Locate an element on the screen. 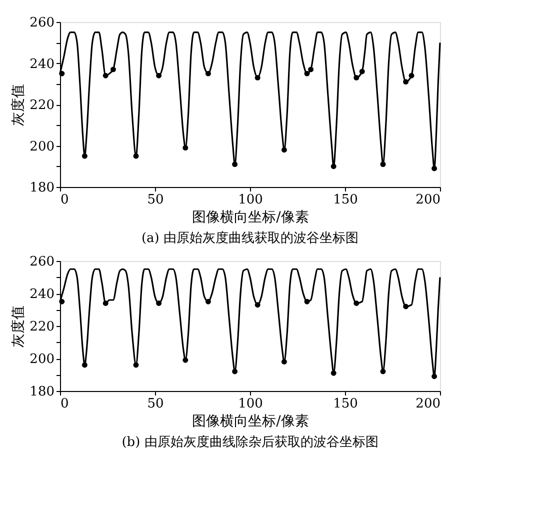 The height and width of the screenshot is (517, 537). text: (a) 由原始灰度曲线获取的波谷坐标图 is located at coordinates (250, 238).